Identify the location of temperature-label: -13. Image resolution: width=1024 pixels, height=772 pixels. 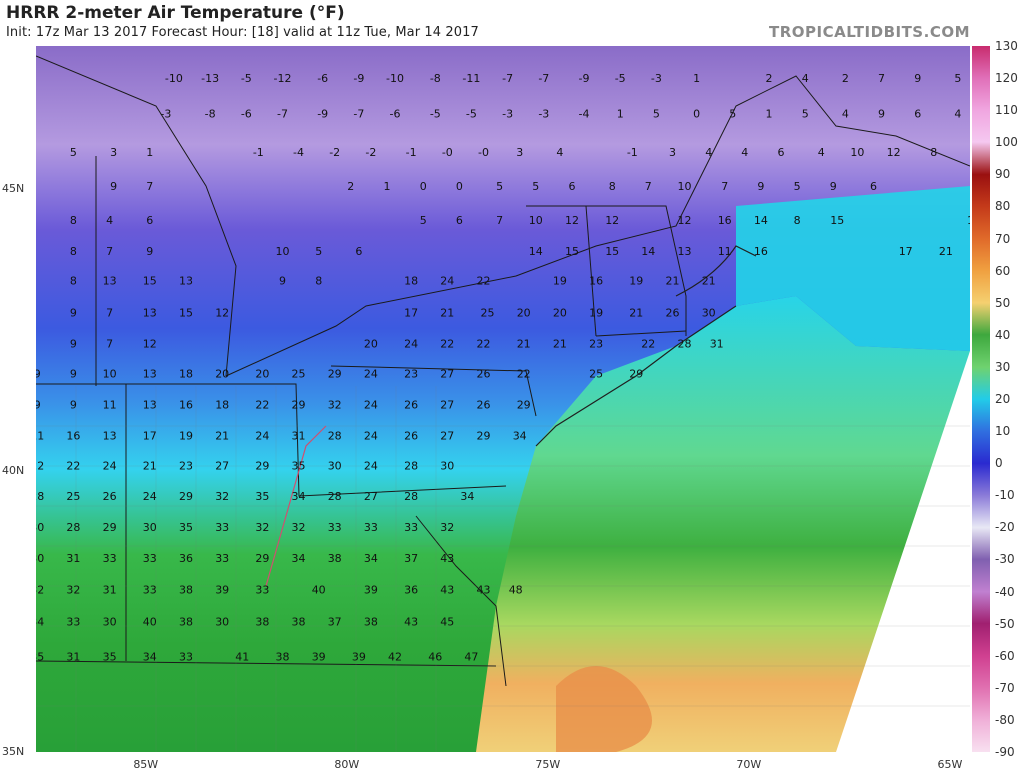
(210, 78).